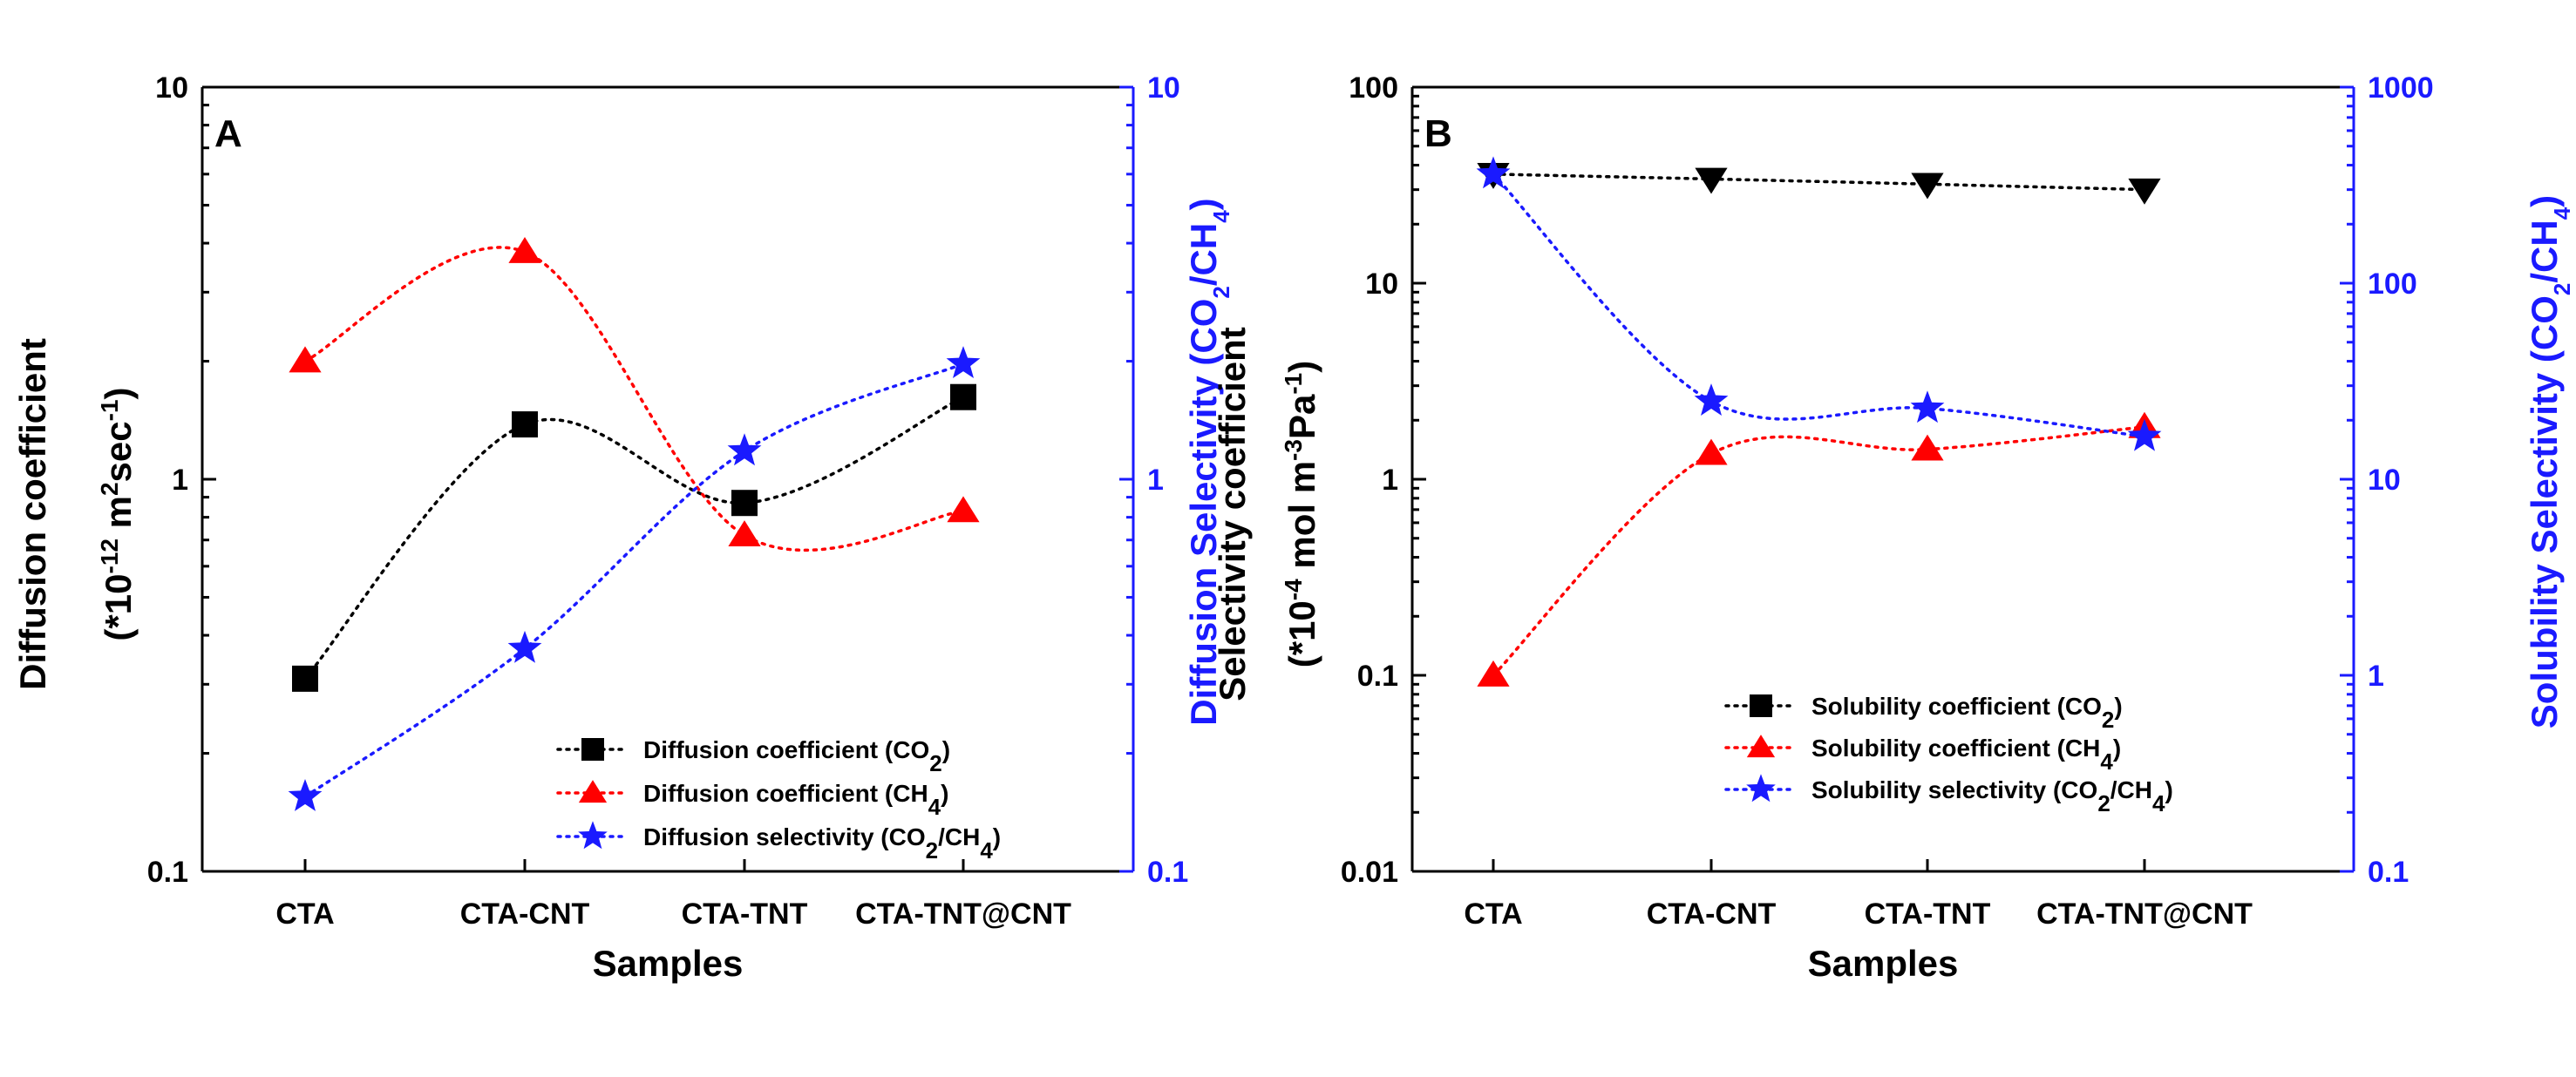 The height and width of the screenshot is (1077, 2576). What do you see at coordinates (1208, 461) in the screenshot?
I see `y2-axis-title: Diffusion Selectivity (CO2/CH4)` at bounding box center [1208, 461].